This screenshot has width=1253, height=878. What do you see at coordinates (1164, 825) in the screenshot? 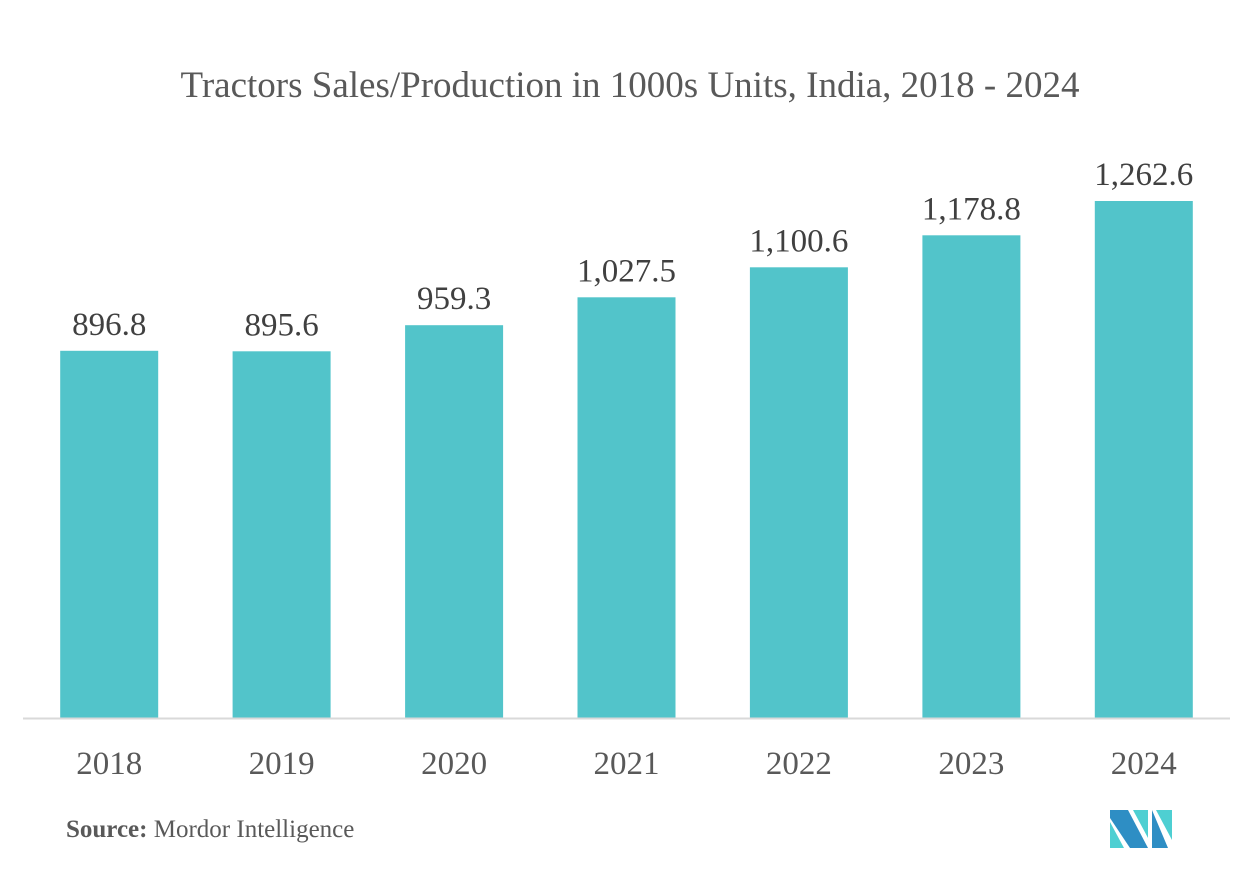
I see `logo-right-light` at bounding box center [1164, 825].